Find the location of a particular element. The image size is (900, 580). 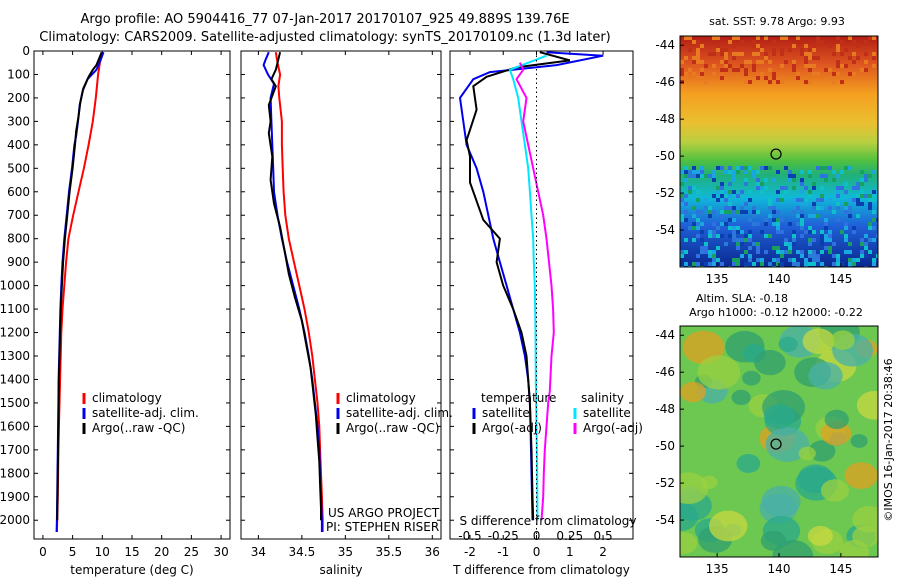

temperature-series-argo-raw-qc- is located at coordinates (79, 286).